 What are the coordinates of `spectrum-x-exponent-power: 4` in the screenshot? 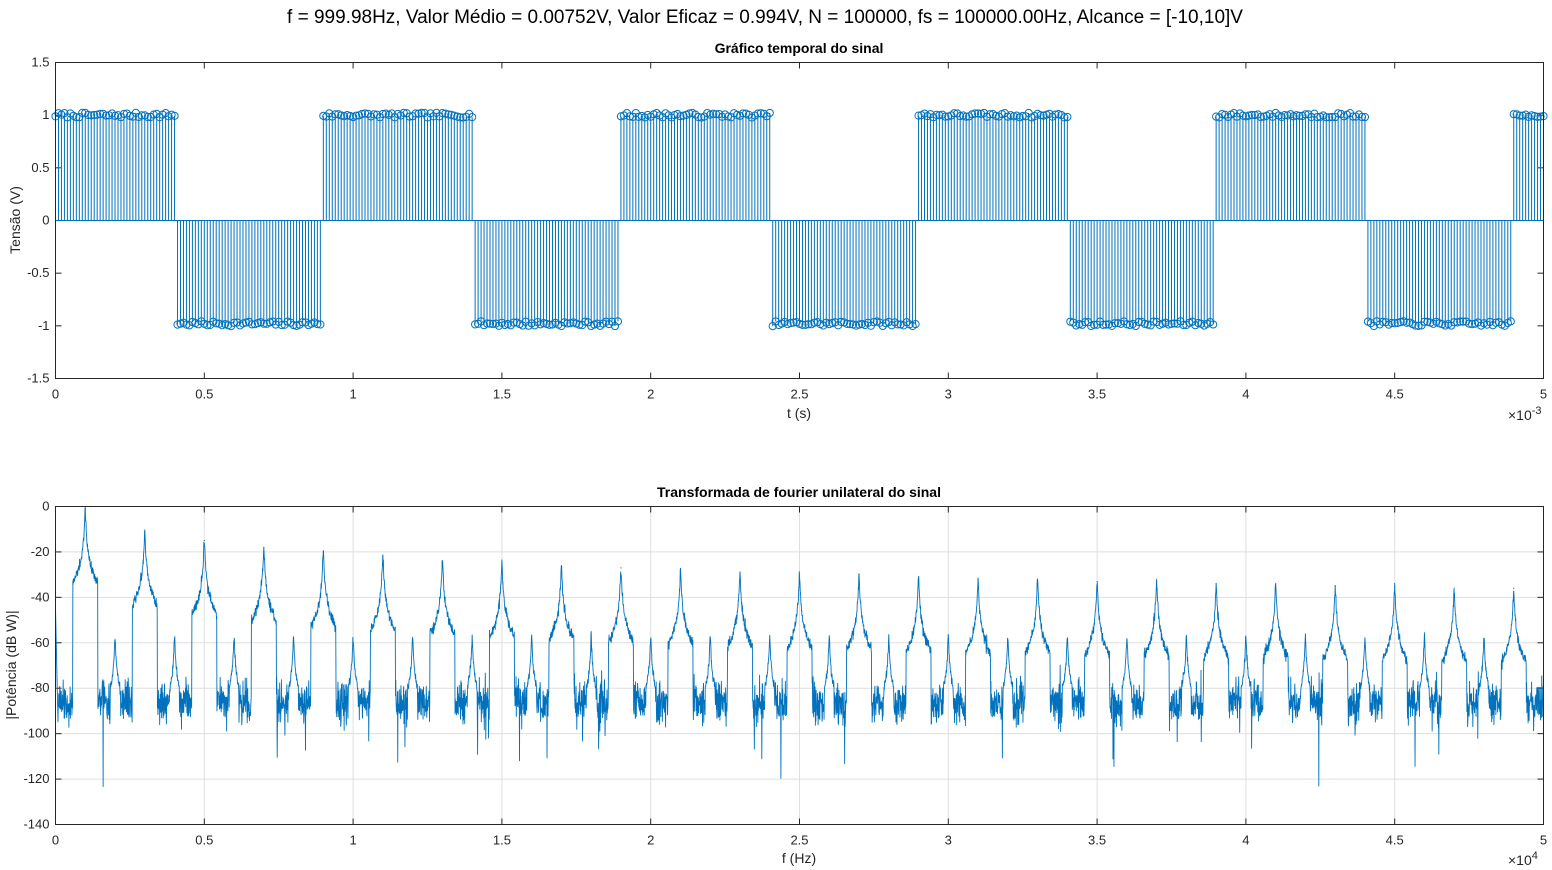 It's located at (1535, 856).